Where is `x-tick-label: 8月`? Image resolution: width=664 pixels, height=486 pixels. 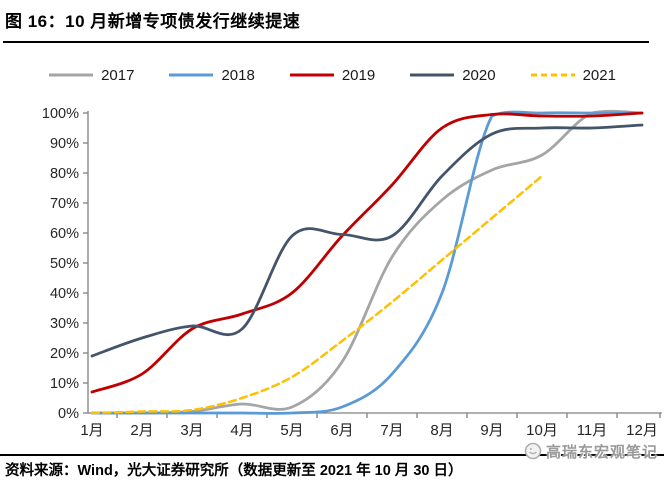 x-tick-label: 8月 is located at coordinates (441, 430).